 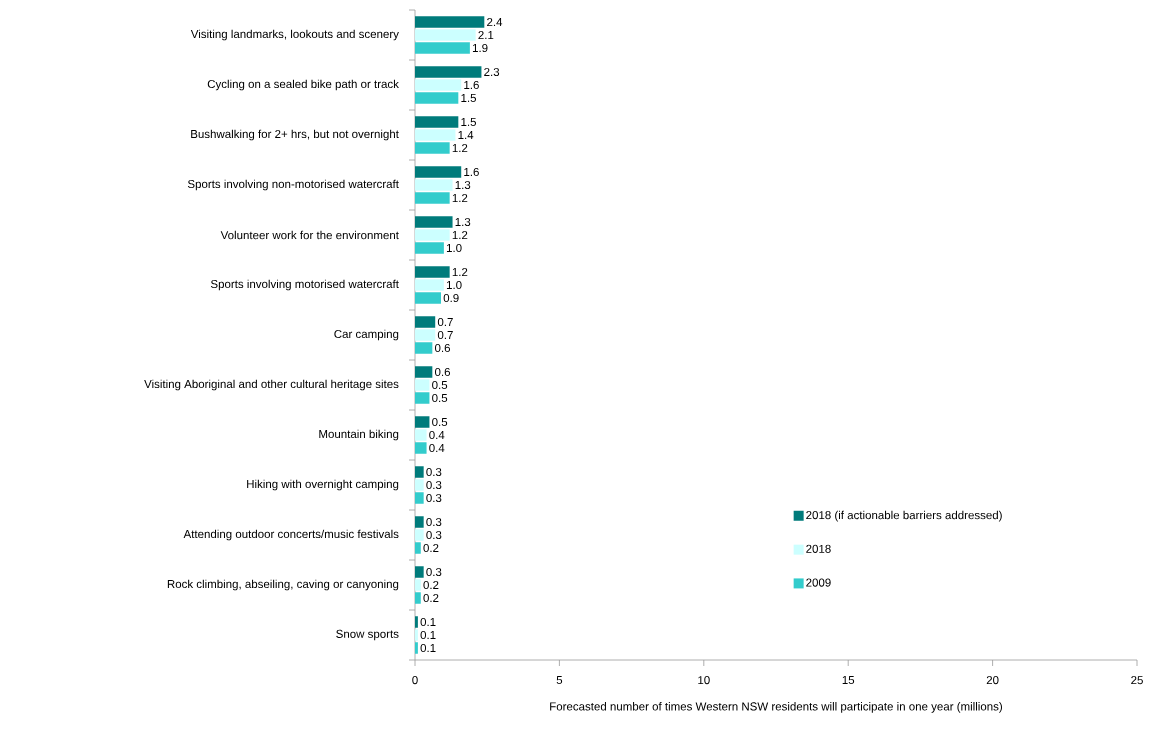 What do you see at coordinates (323, 485) in the screenshot?
I see `y-tick-label: Hiking with overnight camping` at bounding box center [323, 485].